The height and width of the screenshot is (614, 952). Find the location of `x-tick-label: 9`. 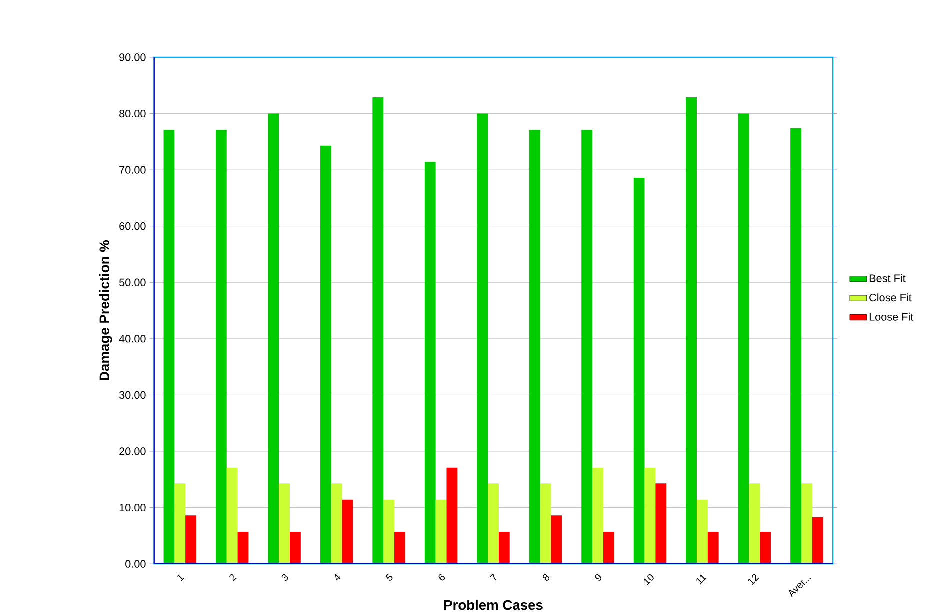

x-tick-label: 9 is located at coordinates (598, 578).